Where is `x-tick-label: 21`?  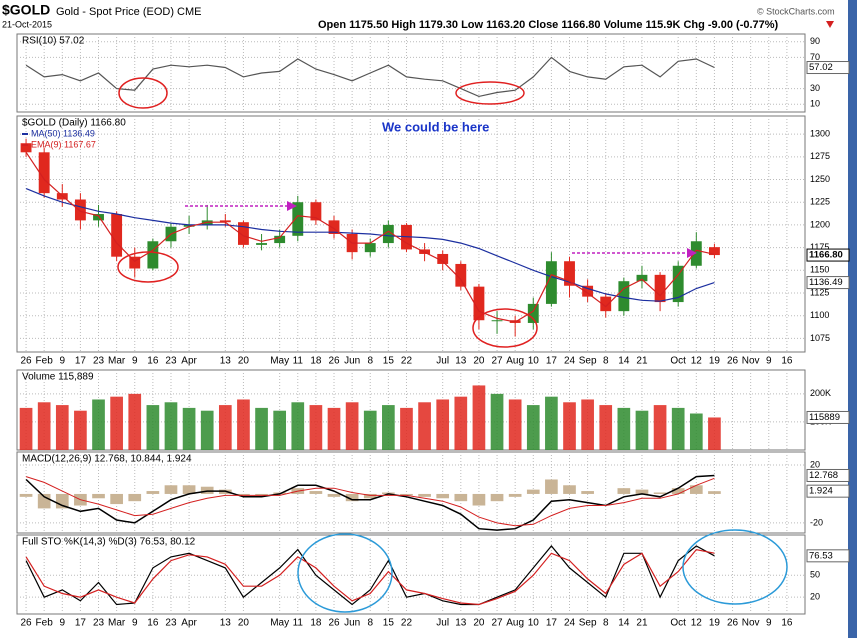
x-tick-label: 21 is located at coordinates (642, 623).